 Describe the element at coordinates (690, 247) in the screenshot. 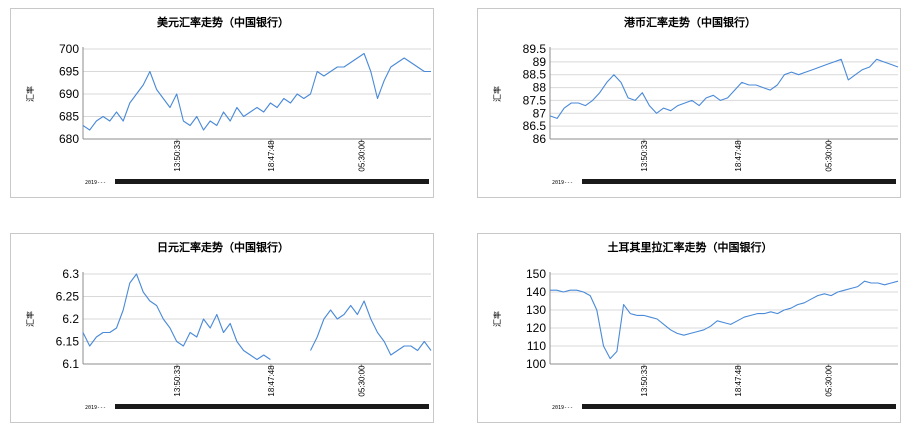

I see `chart-title: 土耳其里拉汇率走势（中国银行）` at that location.